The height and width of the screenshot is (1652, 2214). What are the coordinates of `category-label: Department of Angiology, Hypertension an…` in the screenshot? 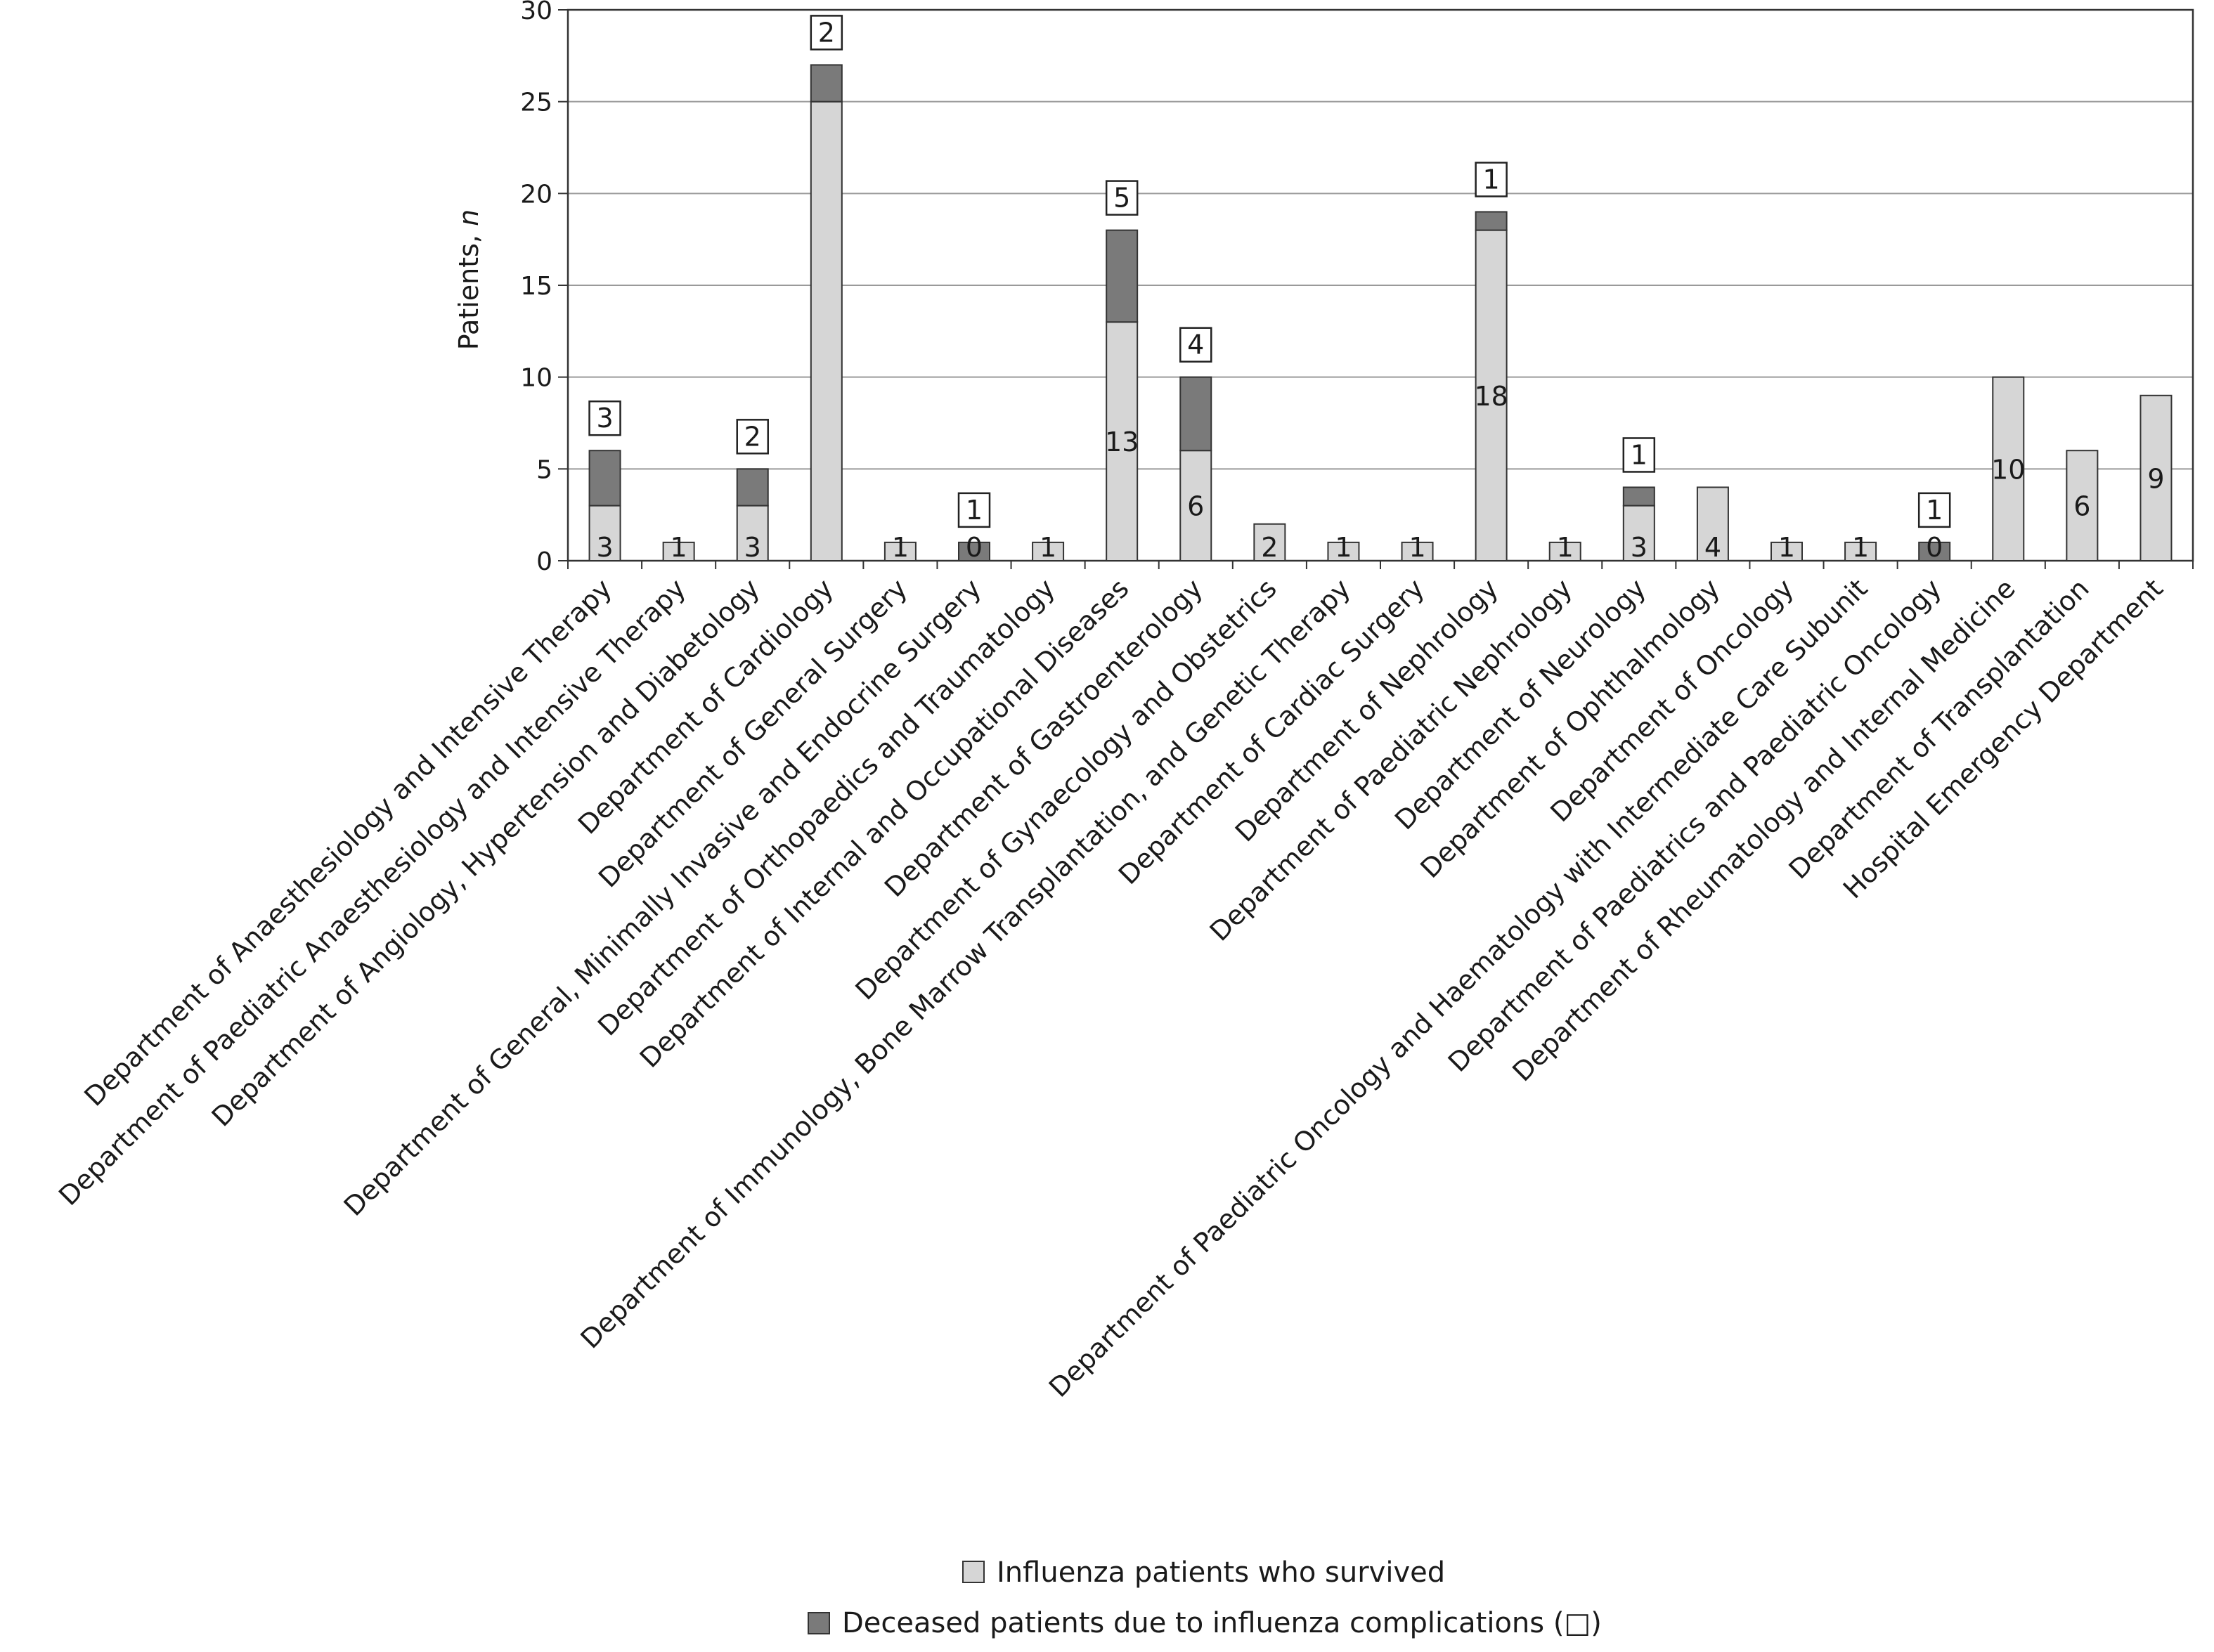 It's located at (485, 852).